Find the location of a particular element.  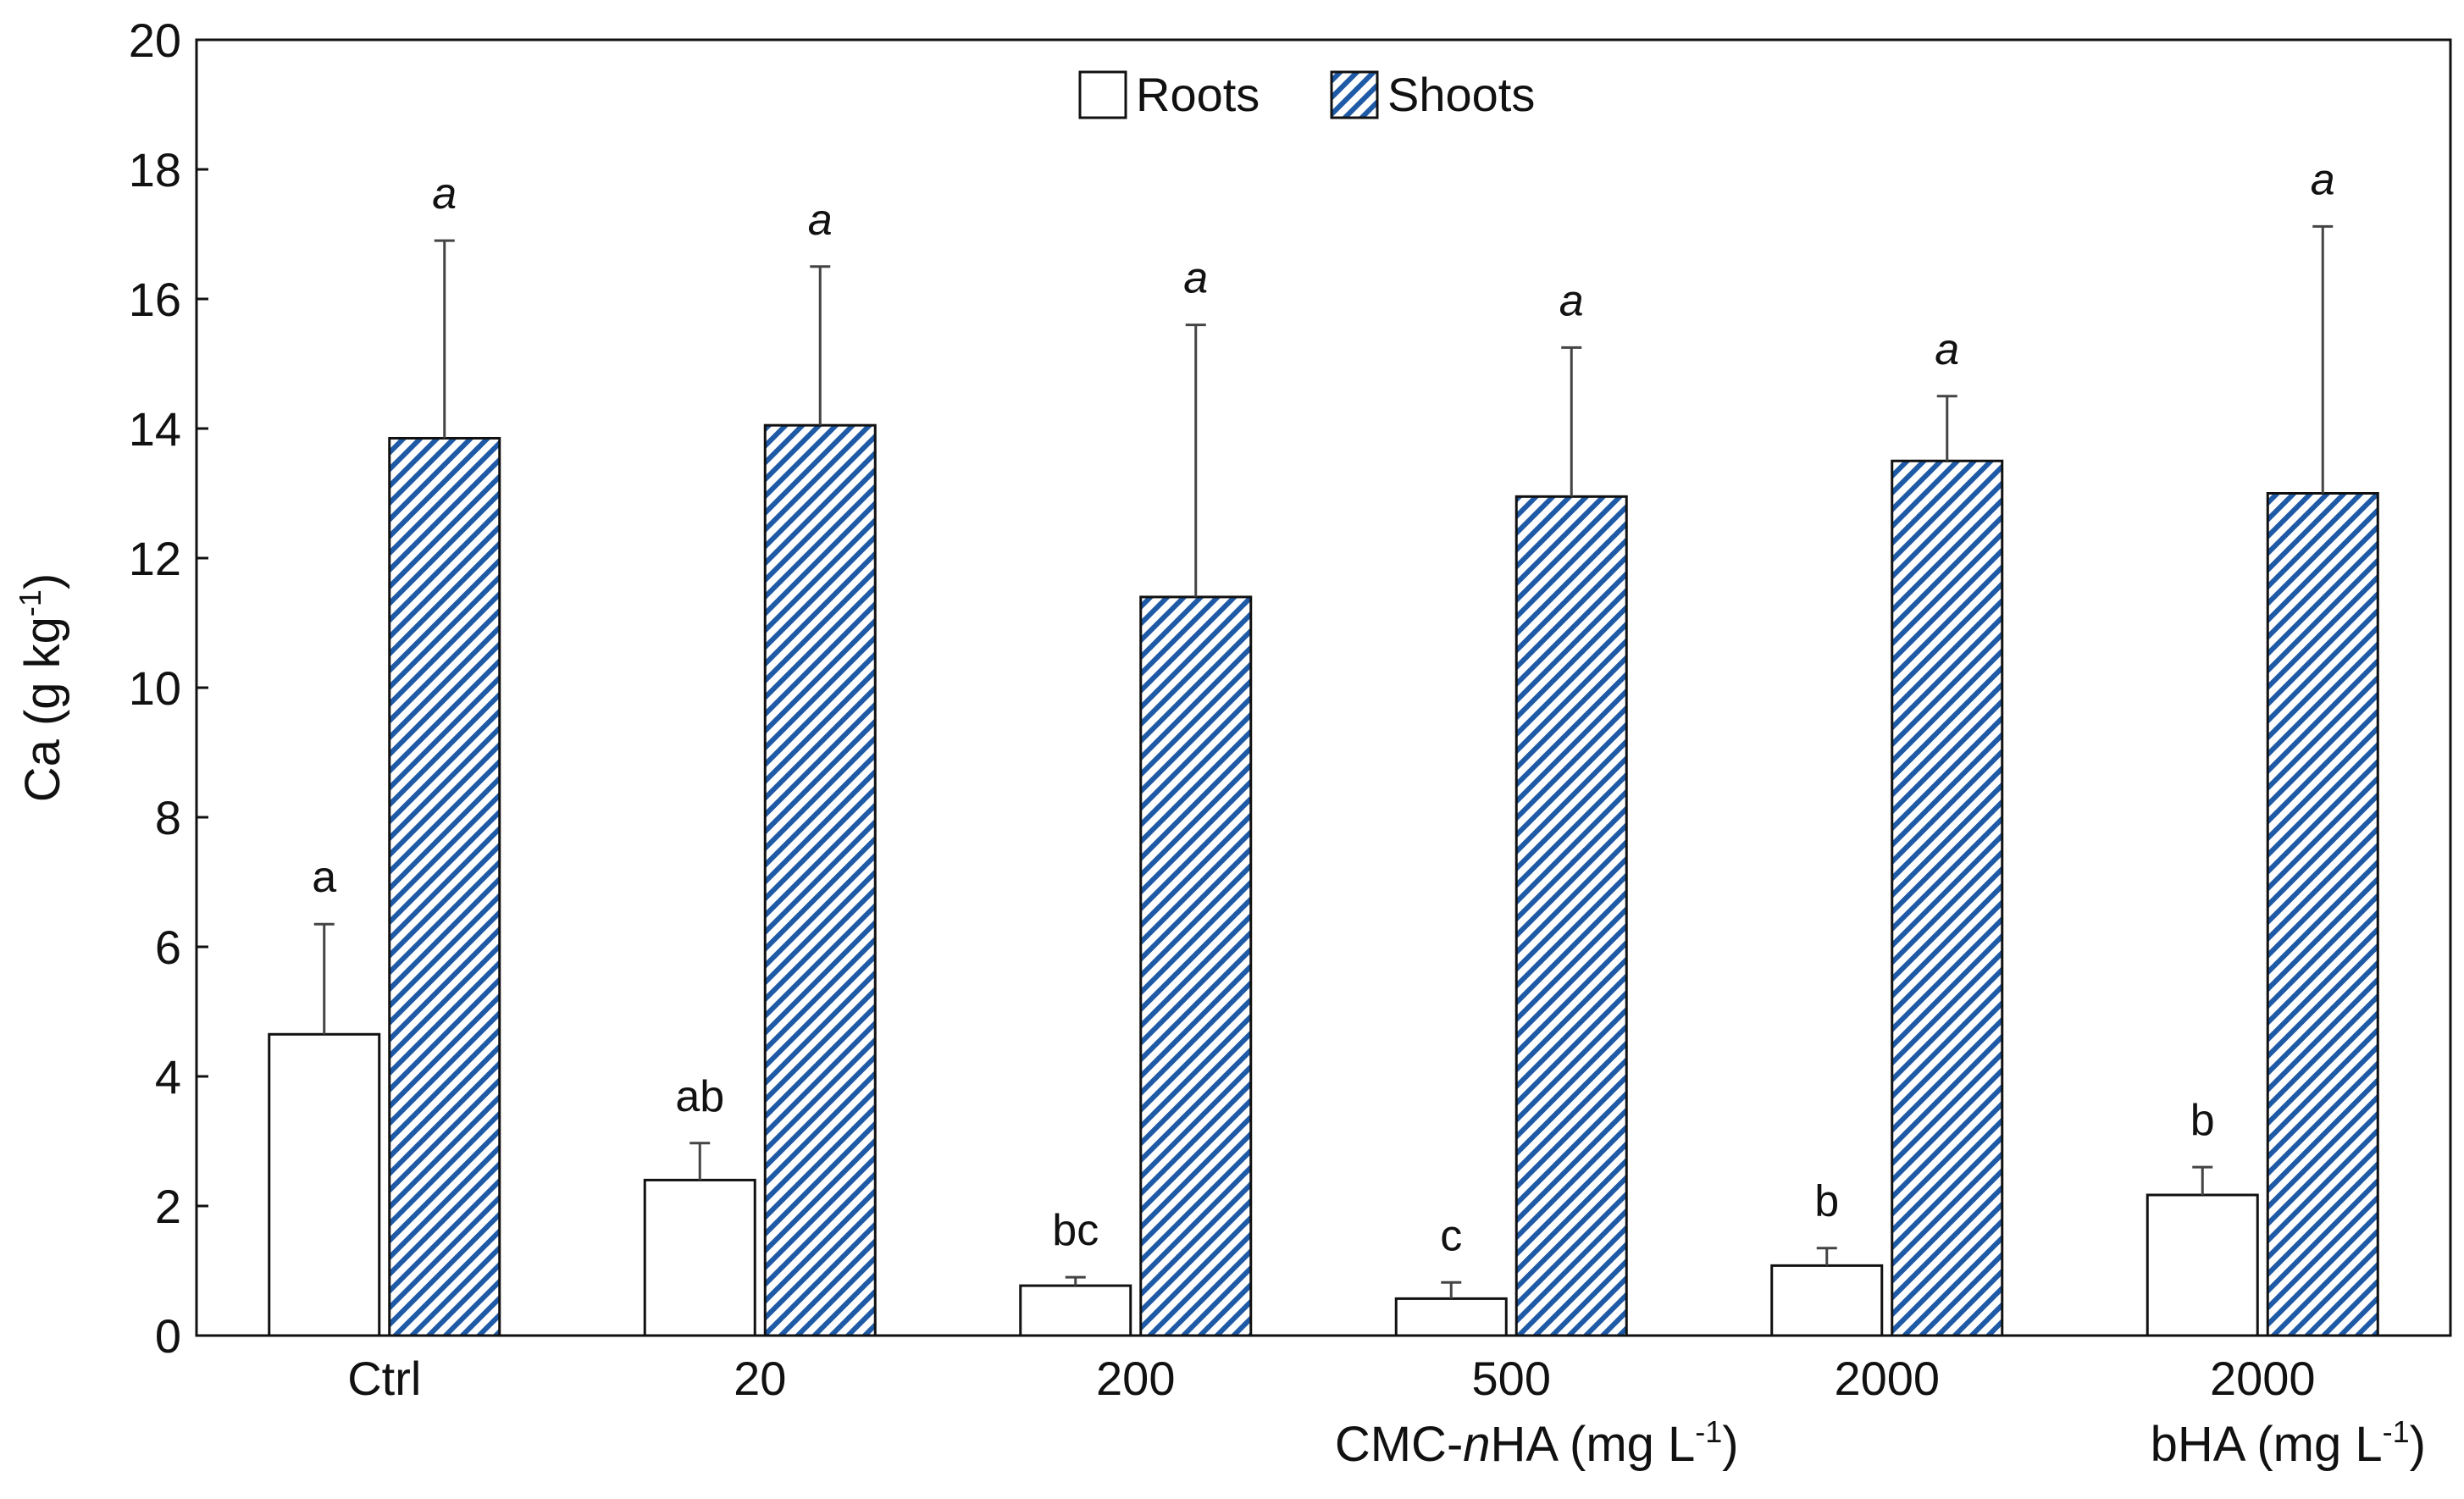

roots-significance-label: ab is located at coordinates (700, 1096).